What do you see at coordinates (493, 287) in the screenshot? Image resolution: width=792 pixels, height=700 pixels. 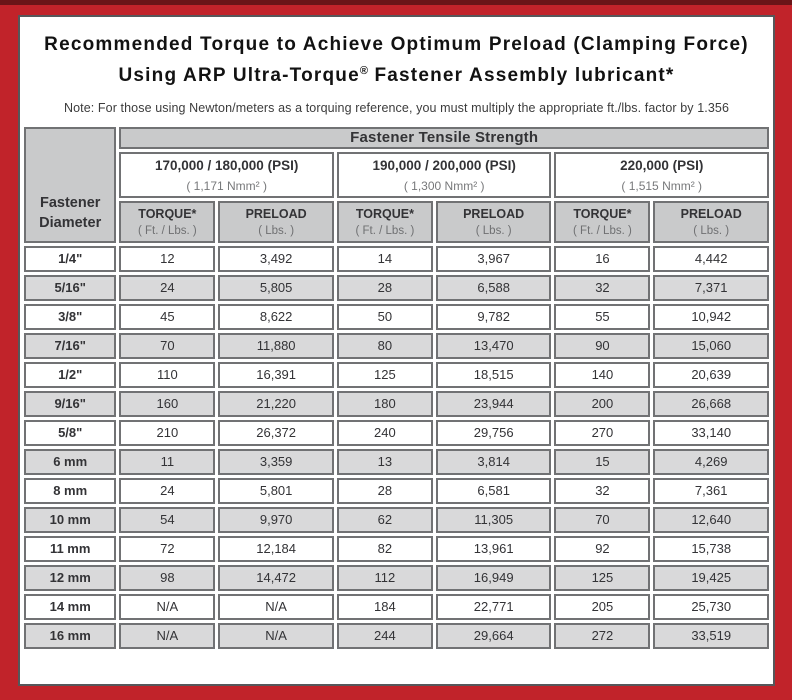 I see `table-cell: 6,588` at bounding box center [493, 287].